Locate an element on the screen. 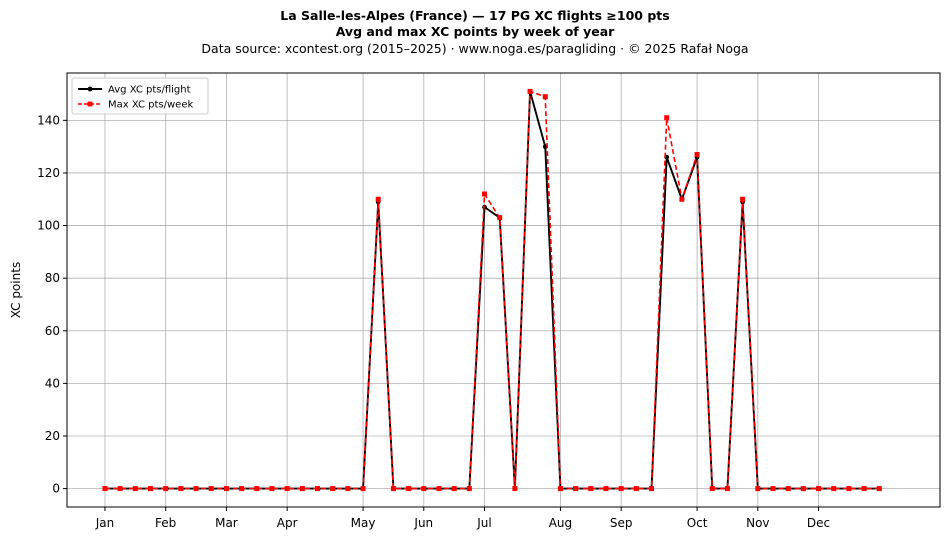 This screenshot has height=539, width=950. x-tick-label-jun: Jun is located at coordinates (423, 523).